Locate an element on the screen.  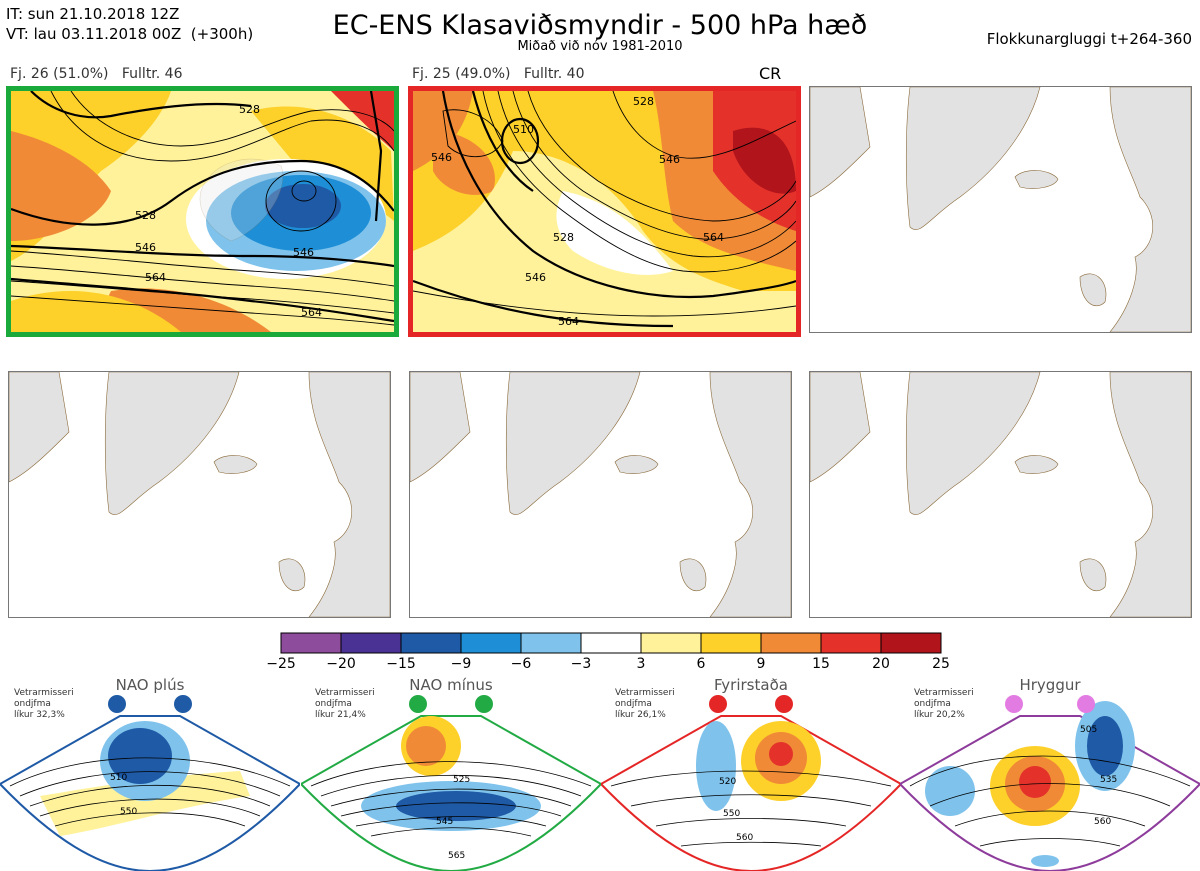
regime-note: Vetrarmisseri ondjfma líkur 21,4% is located at coordinates (345, 704).